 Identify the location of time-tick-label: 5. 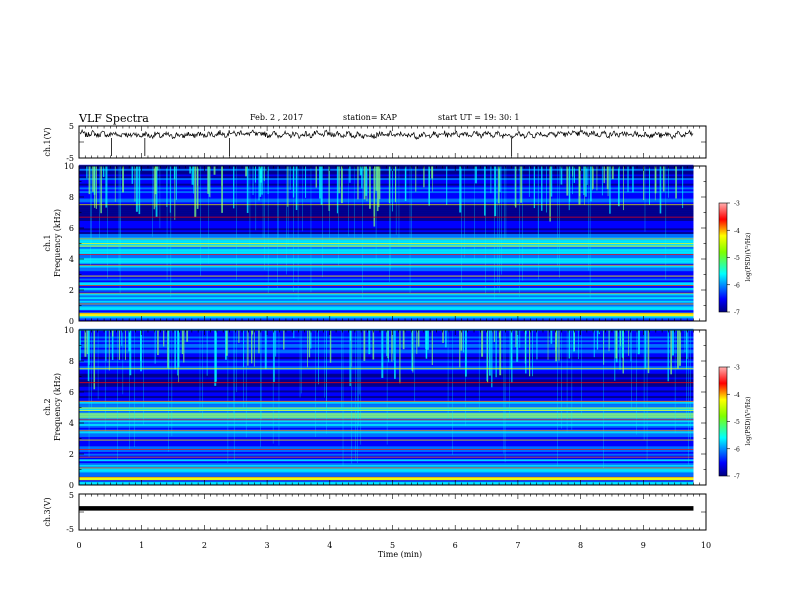
(392, 545).